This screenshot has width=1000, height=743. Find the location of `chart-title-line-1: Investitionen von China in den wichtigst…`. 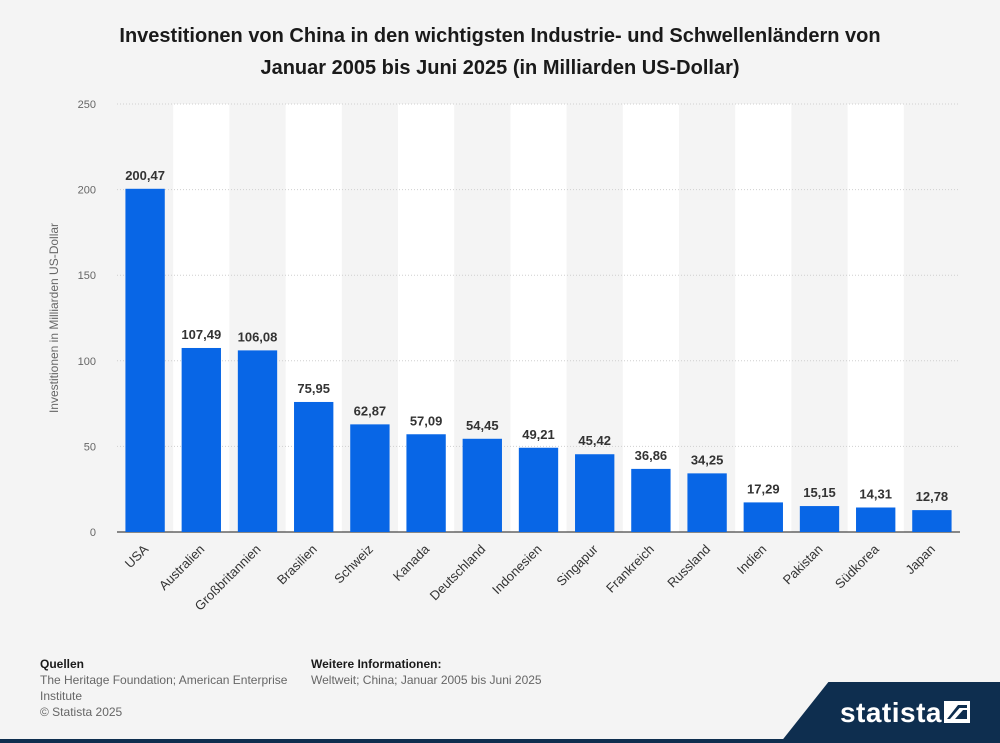

chart-title-line-1: Investitionen von China in den wichtigst… is located at coordinates (500, 36).